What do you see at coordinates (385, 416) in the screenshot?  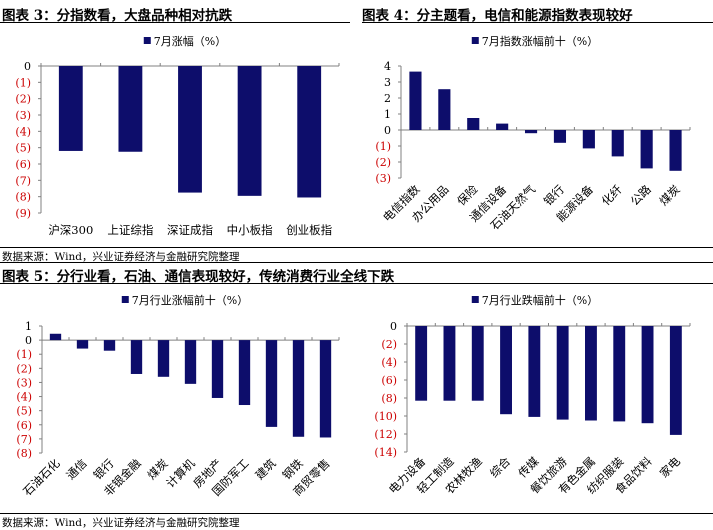 I see `y-tick-label: (10)` at bounding box center [385, 416].